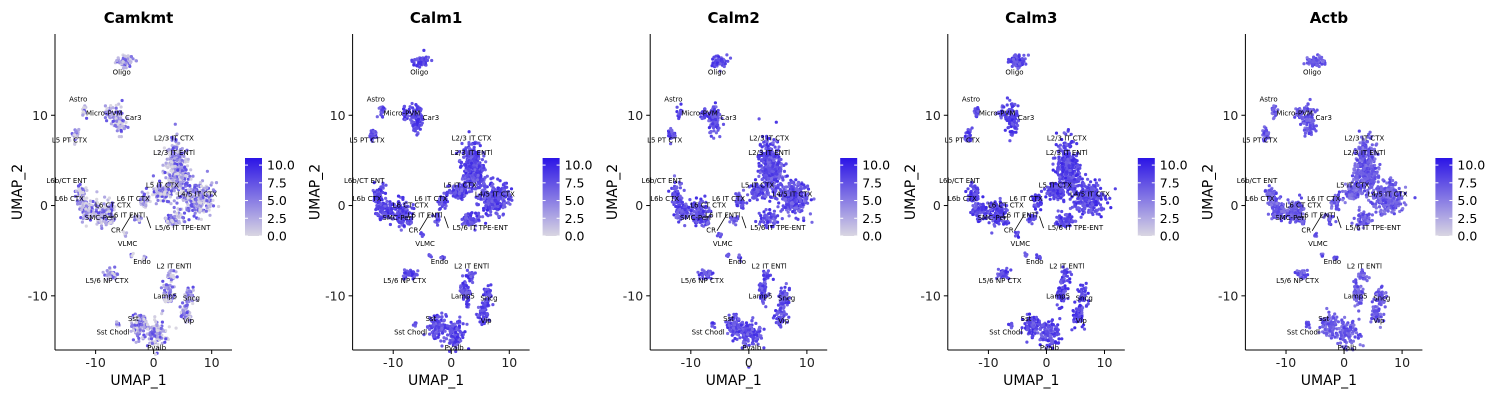 This screenshot has width=1500, height=400. I want to click on cluster-label: L5 PT CTX, so click(366, 140).